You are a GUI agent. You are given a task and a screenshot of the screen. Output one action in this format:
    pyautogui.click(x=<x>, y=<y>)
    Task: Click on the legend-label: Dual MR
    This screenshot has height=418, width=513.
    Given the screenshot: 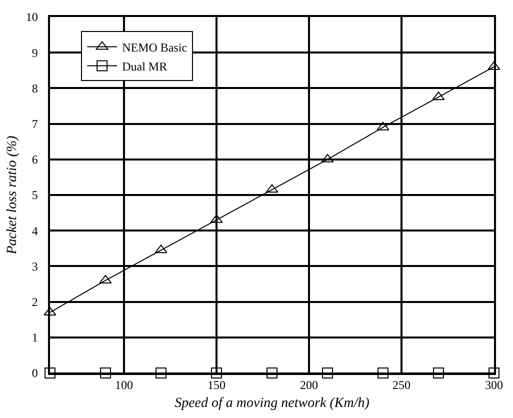 What is the action you would take?
    pyautogui.click(x=145, y=66)
    